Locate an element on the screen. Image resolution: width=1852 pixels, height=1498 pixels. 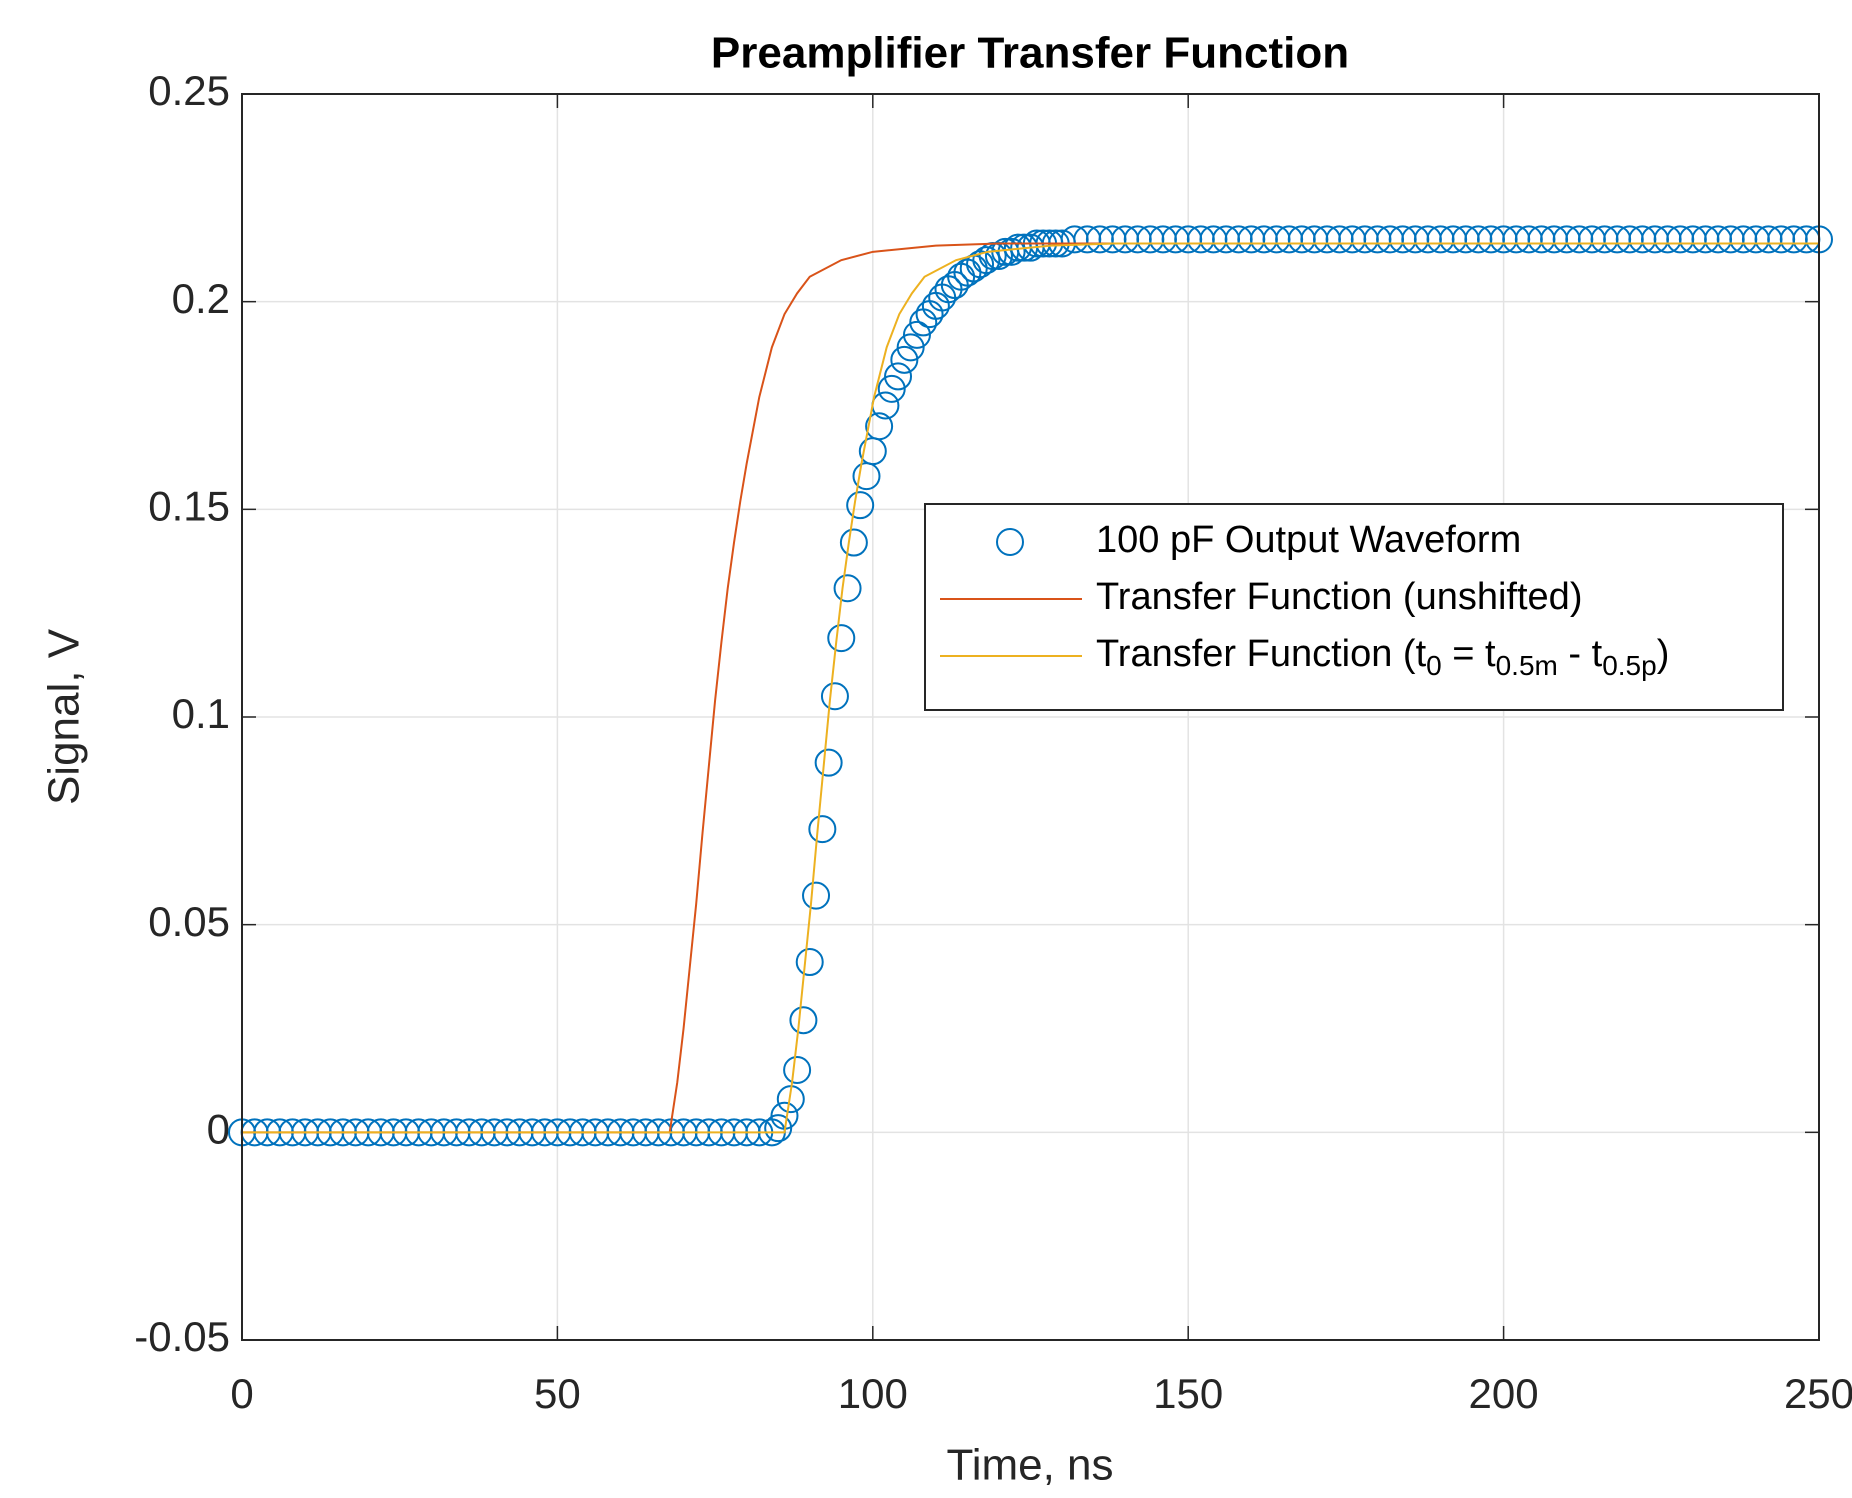
y-tick-label: 0.15 is located at coordinates (189, 505).